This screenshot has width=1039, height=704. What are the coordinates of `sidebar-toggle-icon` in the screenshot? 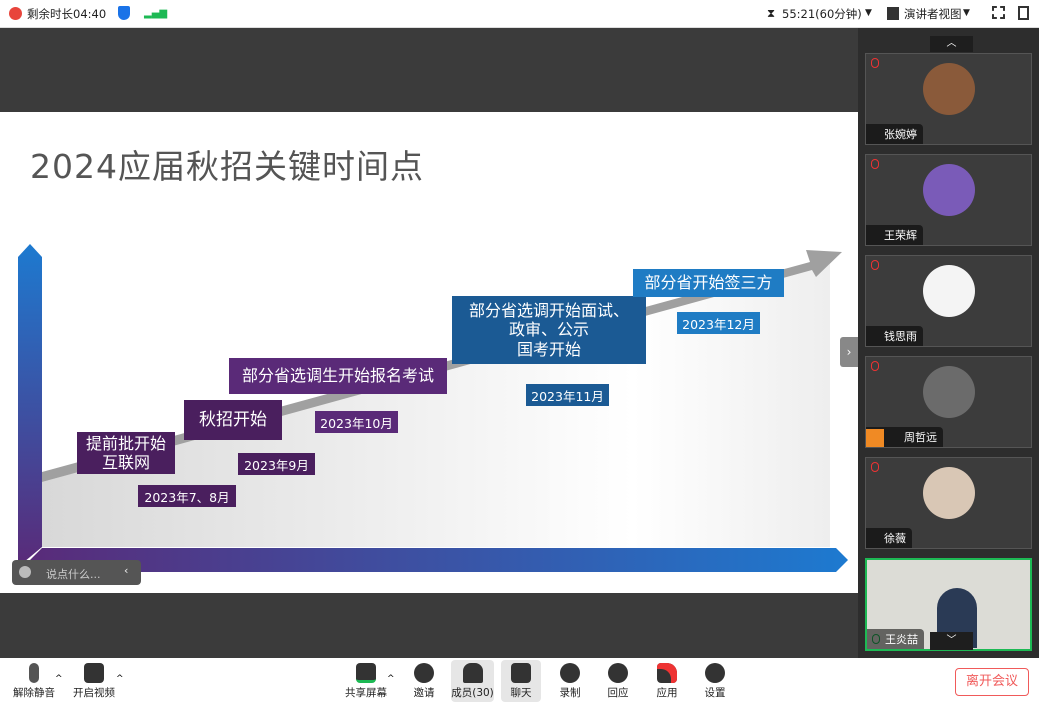 It's located at (1023, 13).